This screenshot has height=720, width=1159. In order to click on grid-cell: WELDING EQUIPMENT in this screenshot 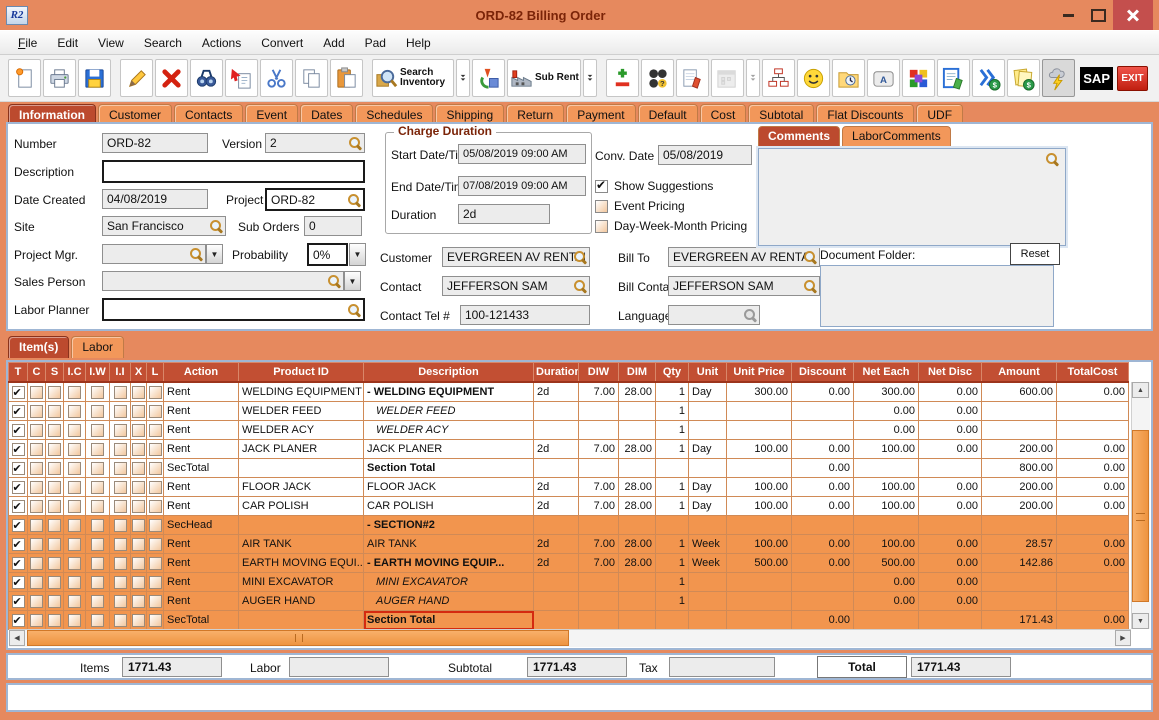, I will do `click(301, 391)`.